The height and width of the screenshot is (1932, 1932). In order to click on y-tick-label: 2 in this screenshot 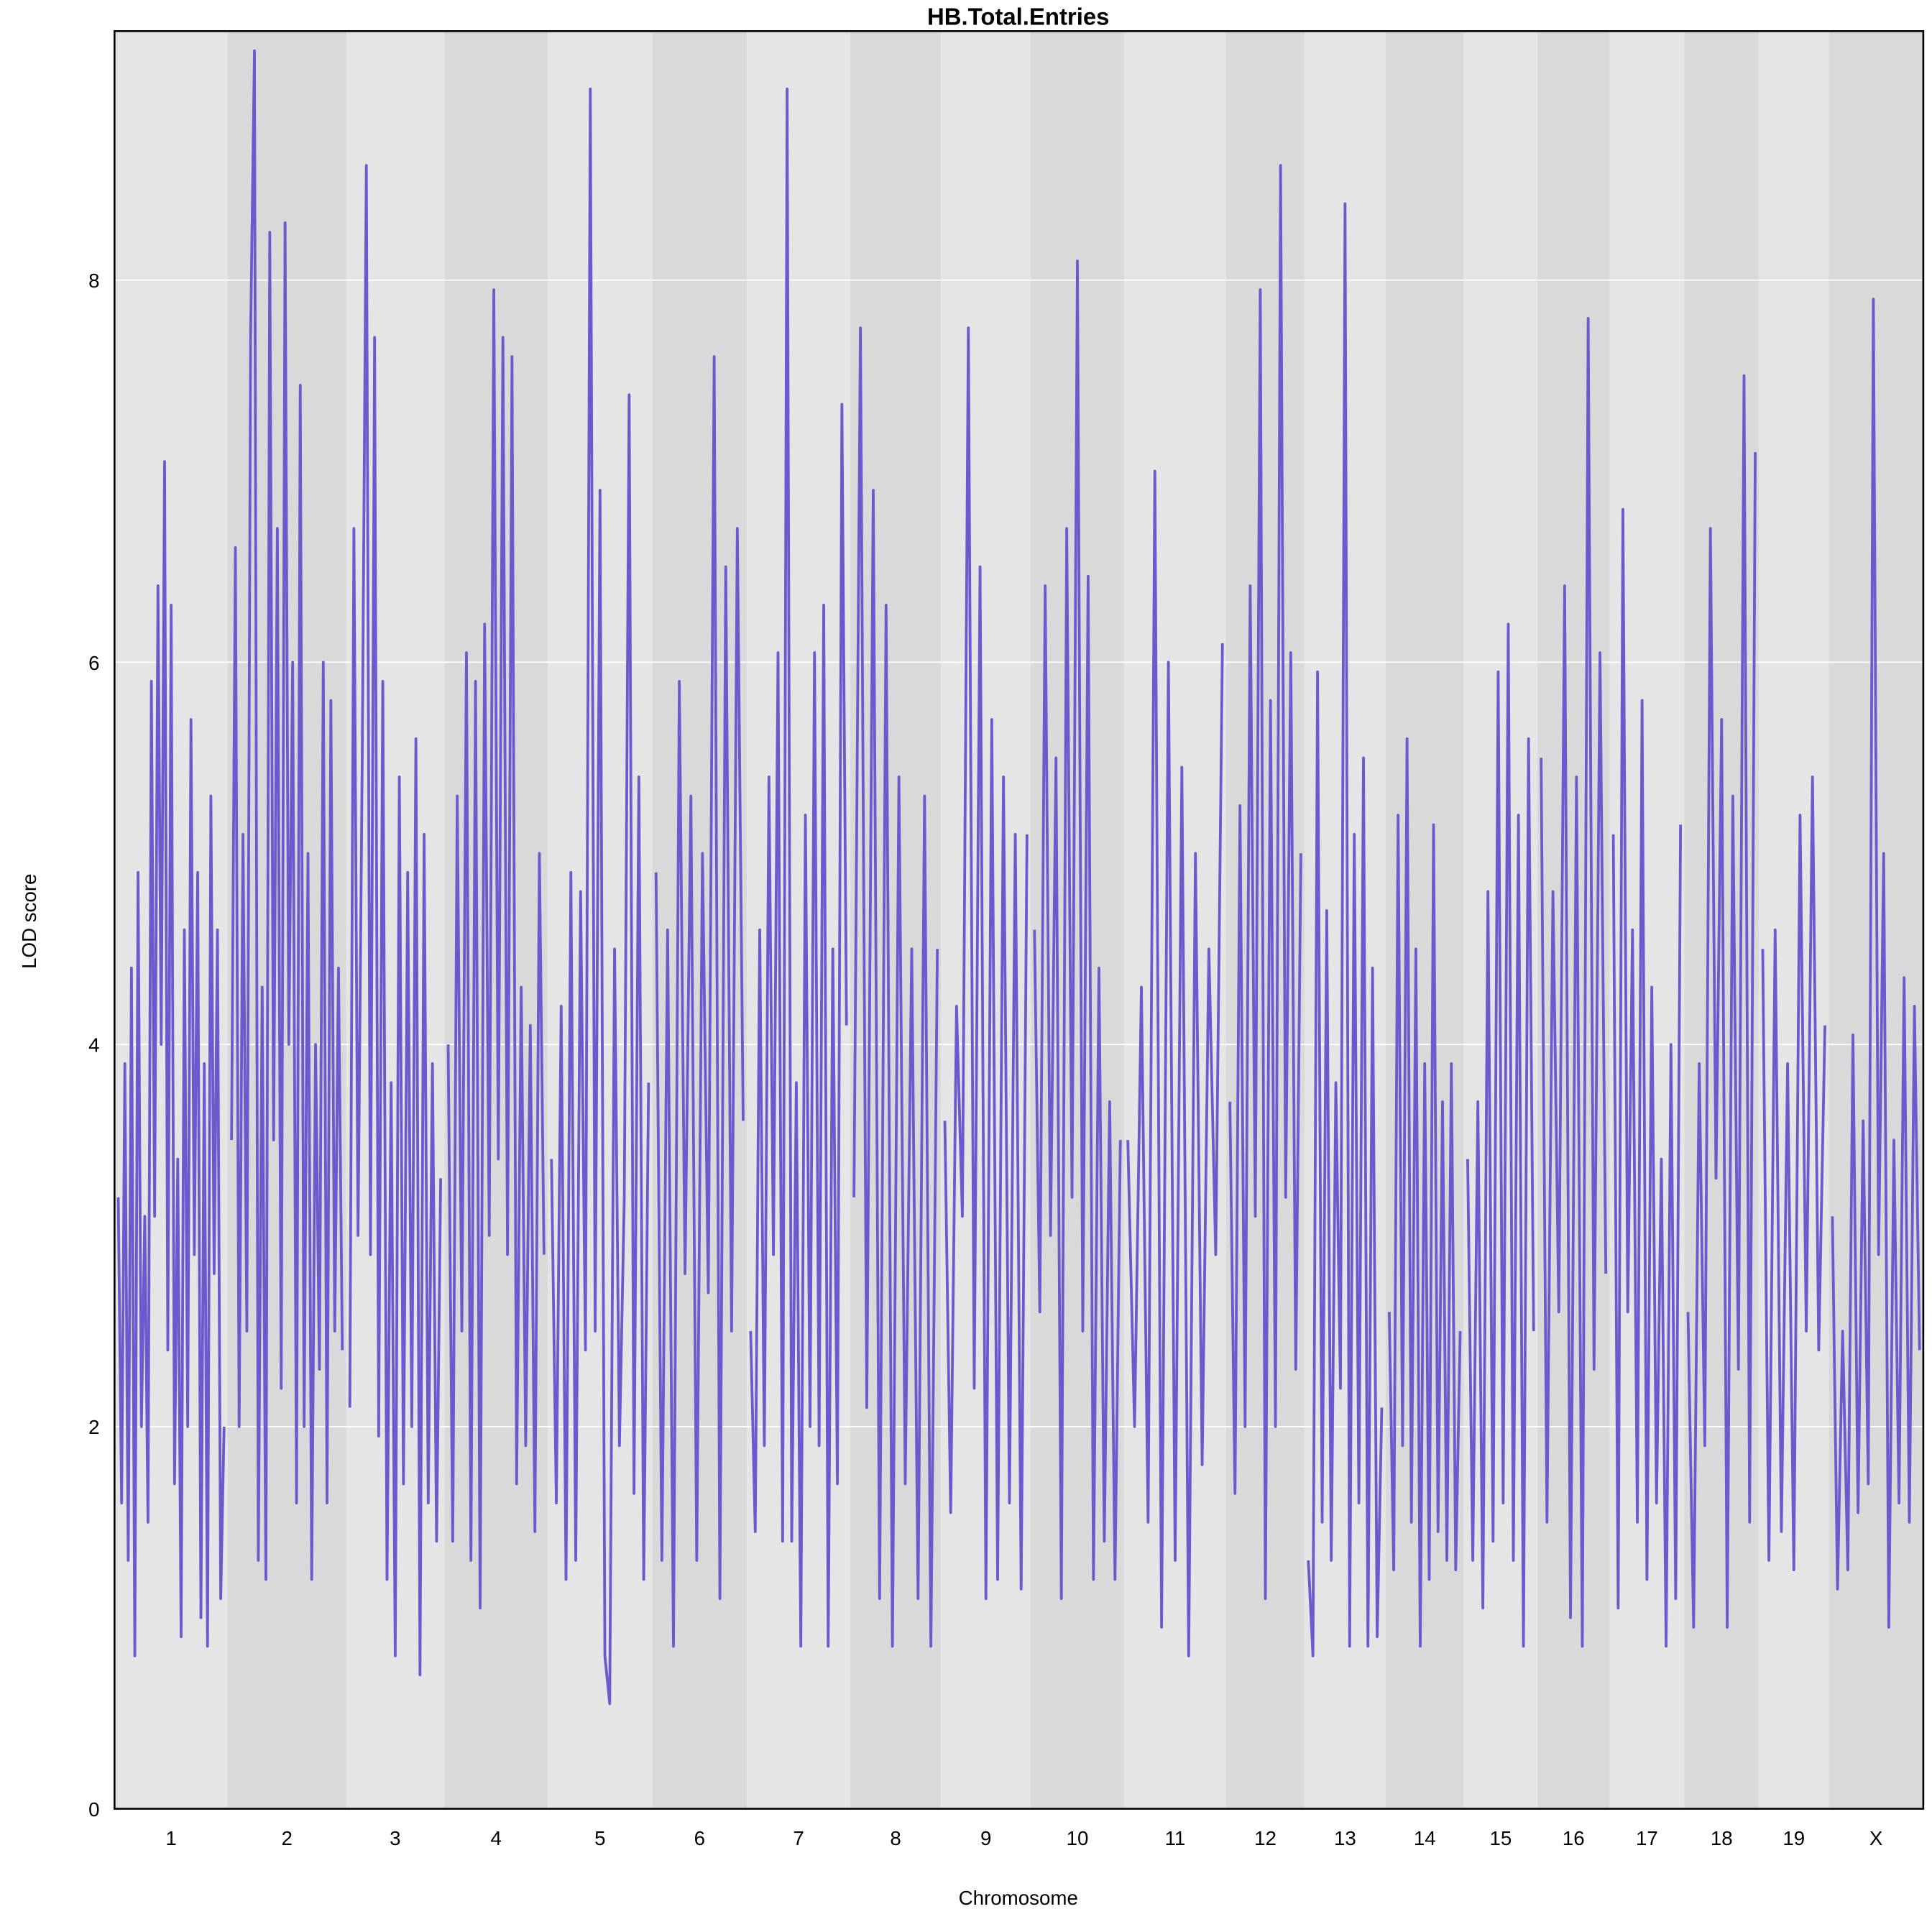, I will do `click(93, 1427)`.